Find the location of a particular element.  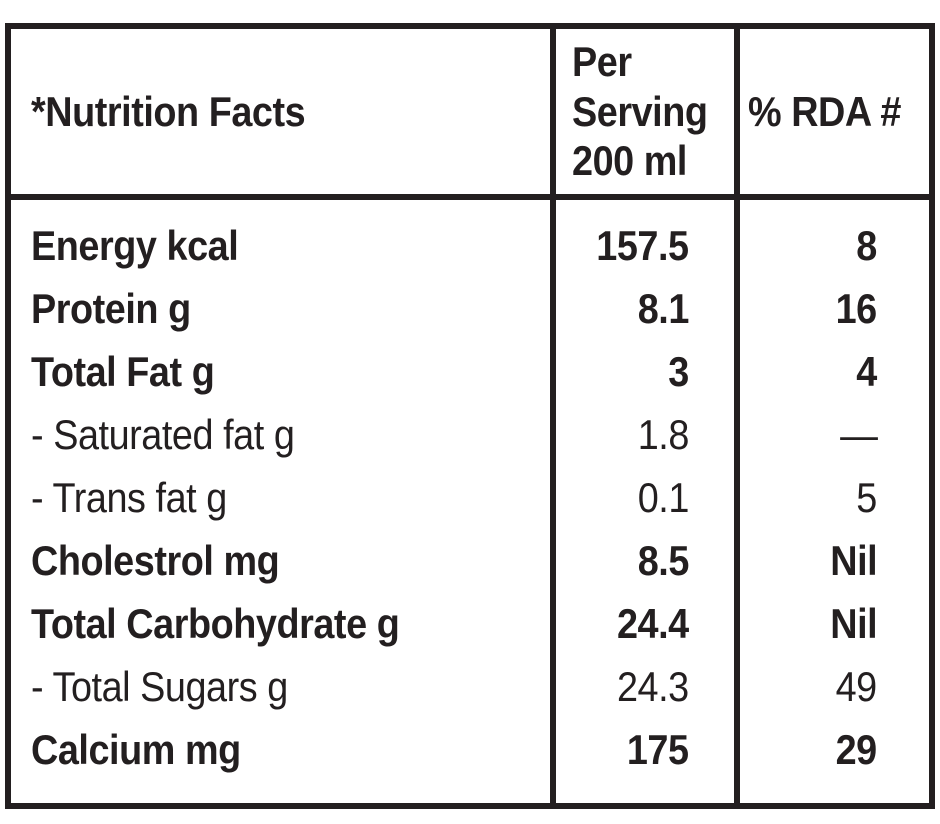

row-label-text: Calcium mg is located at coordinates (136, 749).